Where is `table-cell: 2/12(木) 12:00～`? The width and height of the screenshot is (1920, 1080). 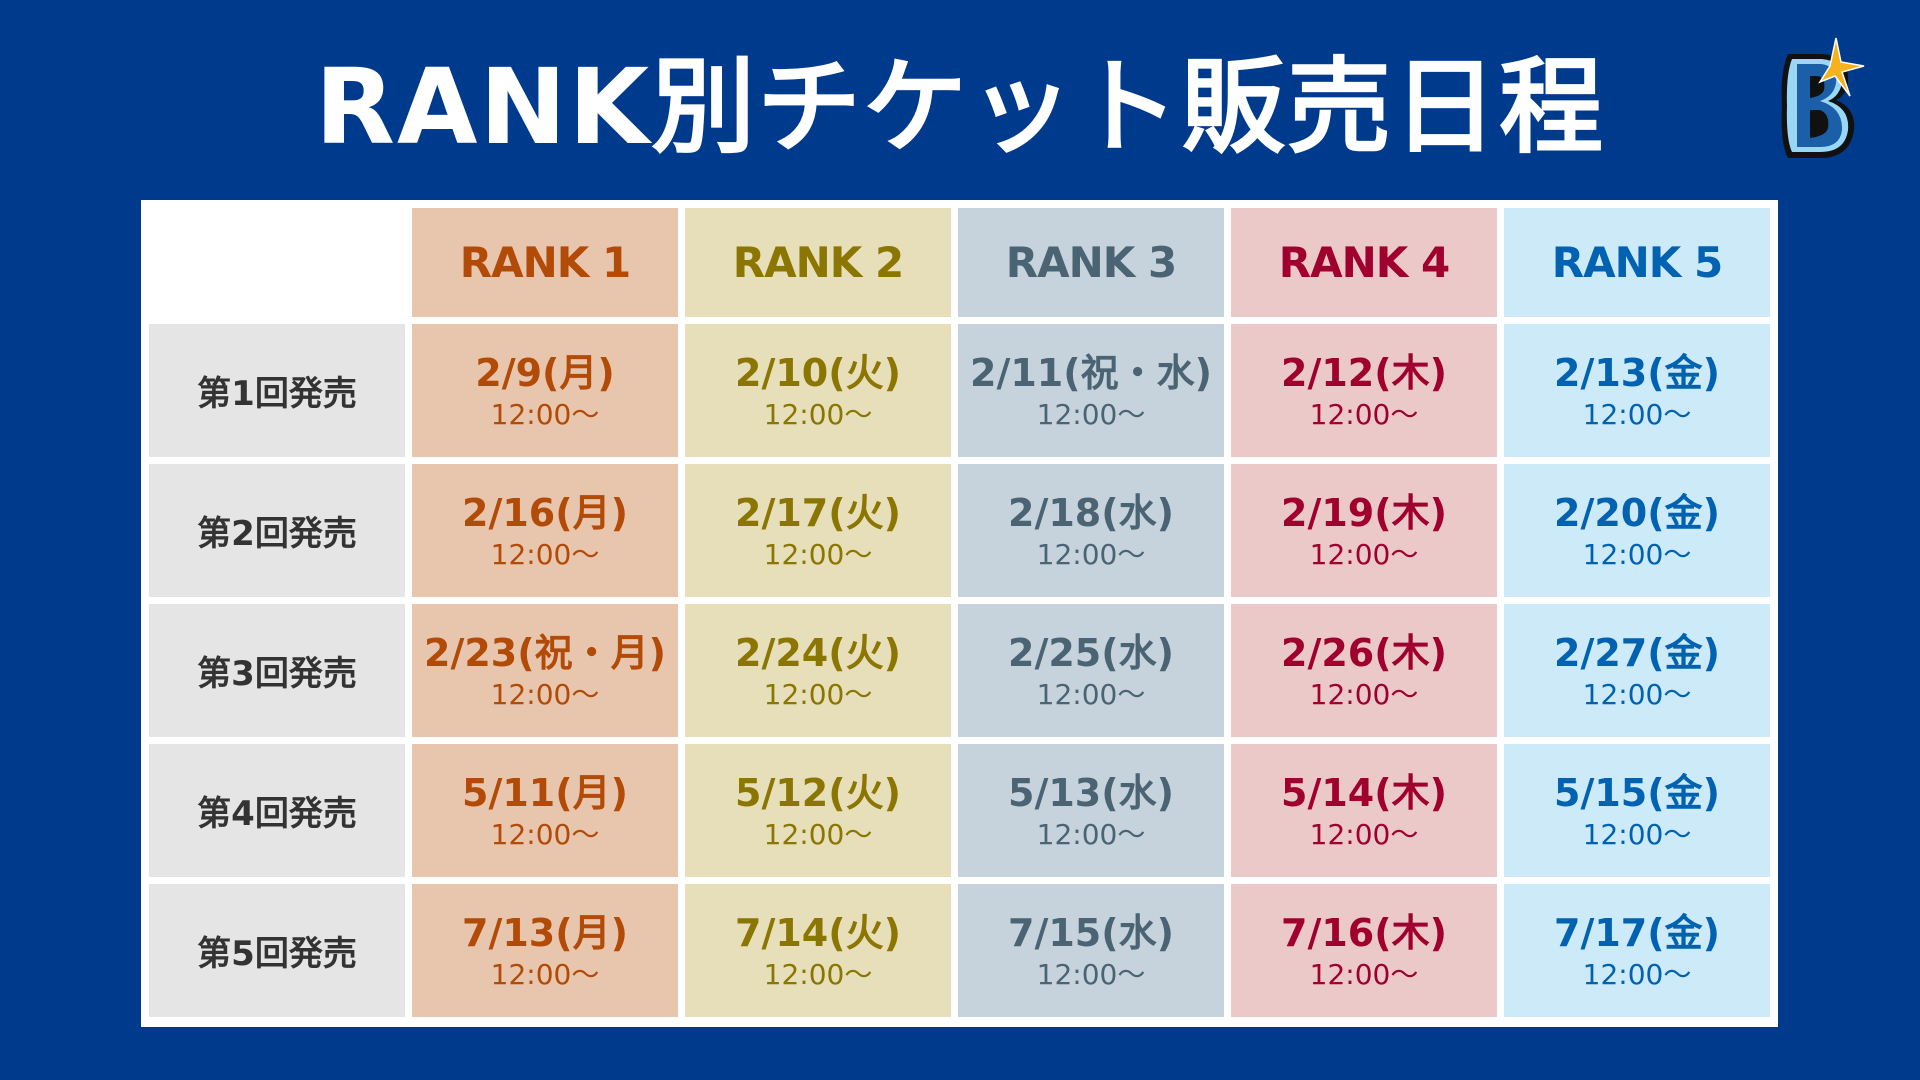 table-cell: 2/12(木) 12:00～ is located at coordinates (1364, 390).